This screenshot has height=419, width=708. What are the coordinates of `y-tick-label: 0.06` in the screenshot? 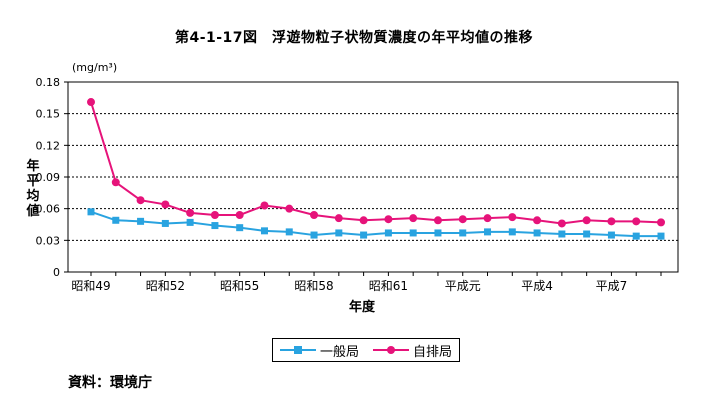 It's located at (48, 209).